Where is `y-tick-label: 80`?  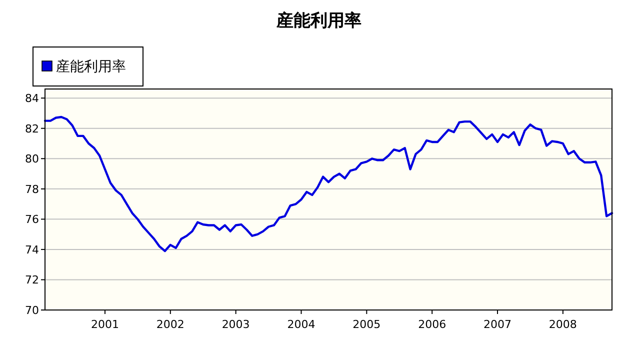 y-tick-label: 80 is located at coordinates (32, 159).